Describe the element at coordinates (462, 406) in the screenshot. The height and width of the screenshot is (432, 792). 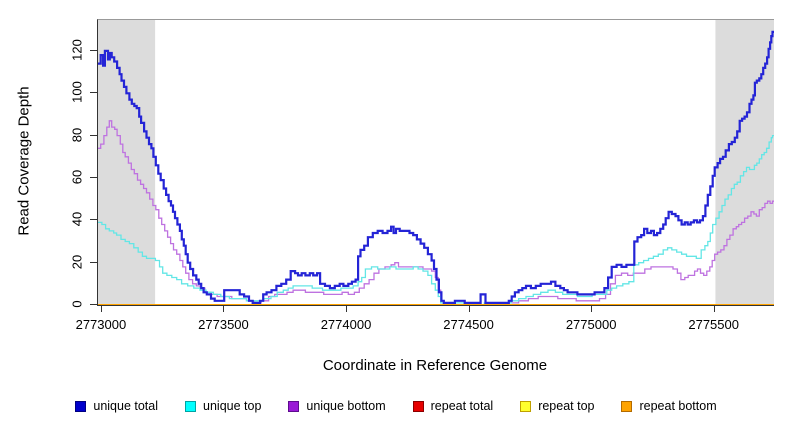
I see `legend-label: repeat total` at that location.